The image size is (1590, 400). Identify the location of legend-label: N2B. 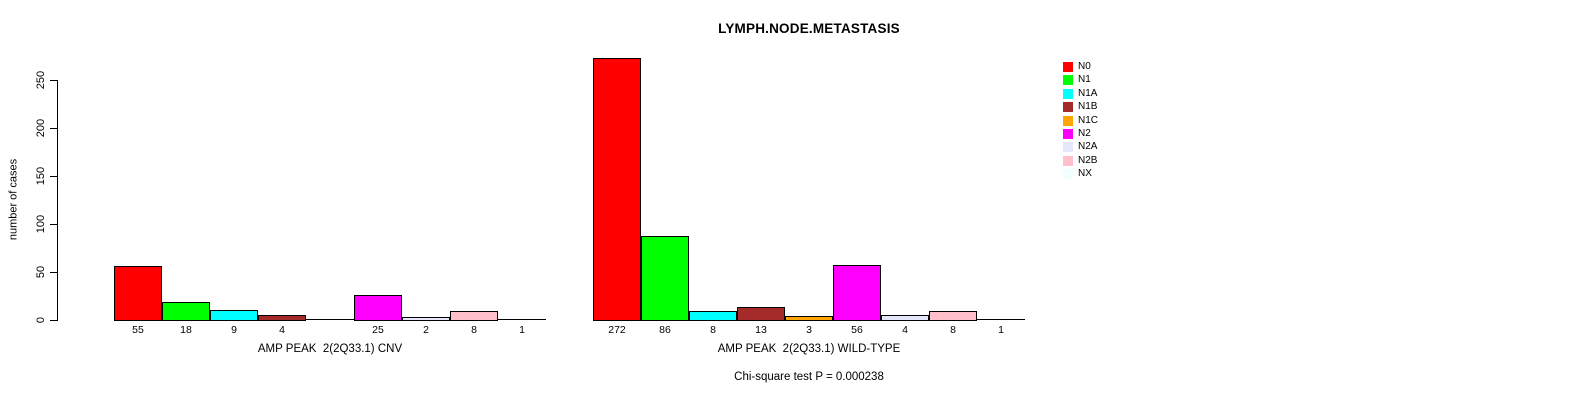
(1088, 160).